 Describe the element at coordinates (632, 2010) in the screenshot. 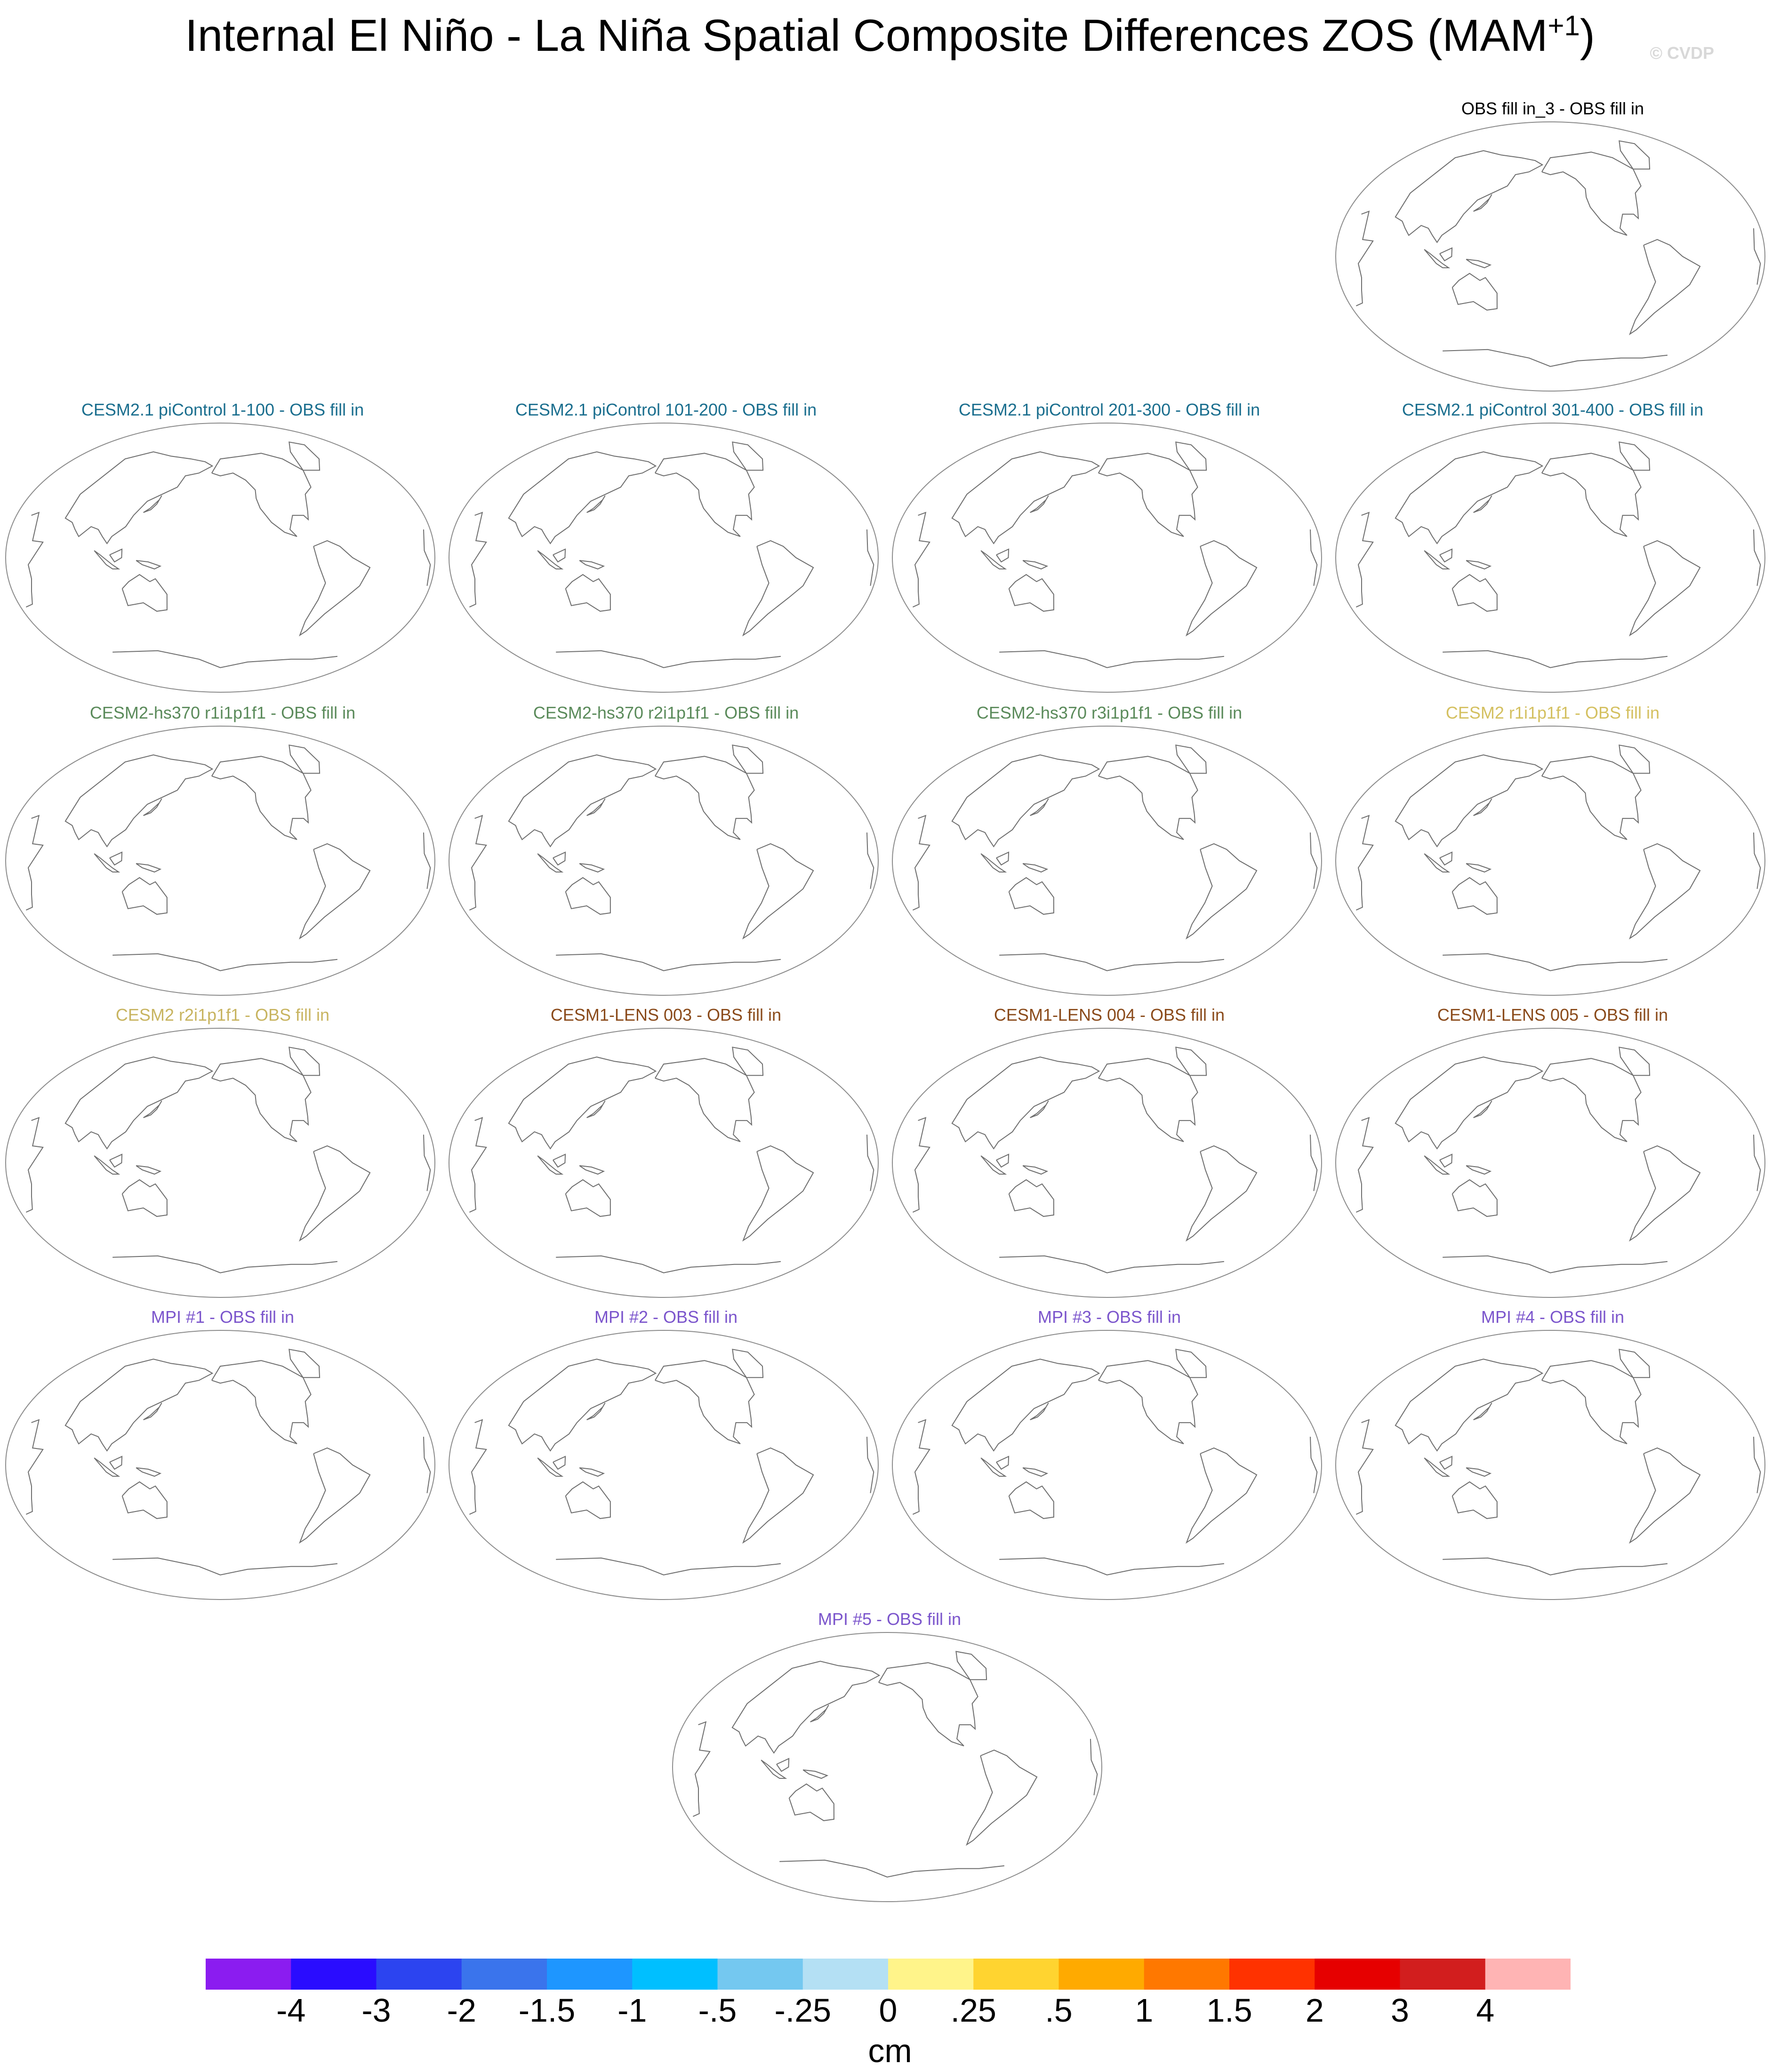

I see `colorbar-tick-label: -1` at that location.